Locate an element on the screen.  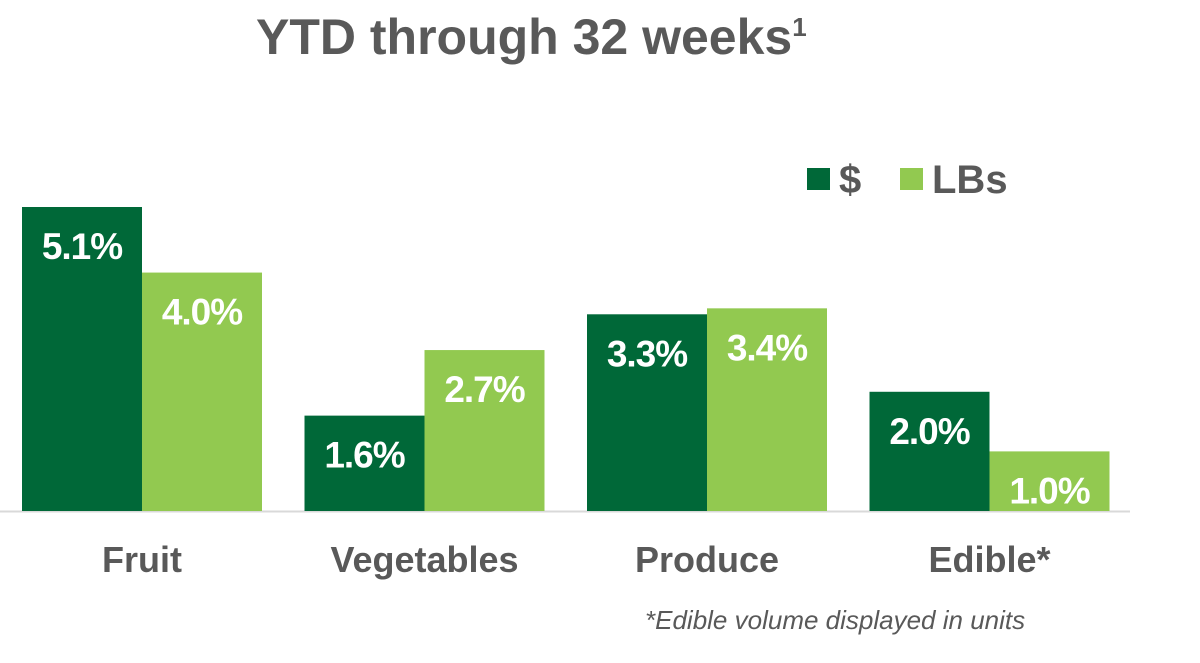
legend-label: LBs is located at coordinates (970, 180).